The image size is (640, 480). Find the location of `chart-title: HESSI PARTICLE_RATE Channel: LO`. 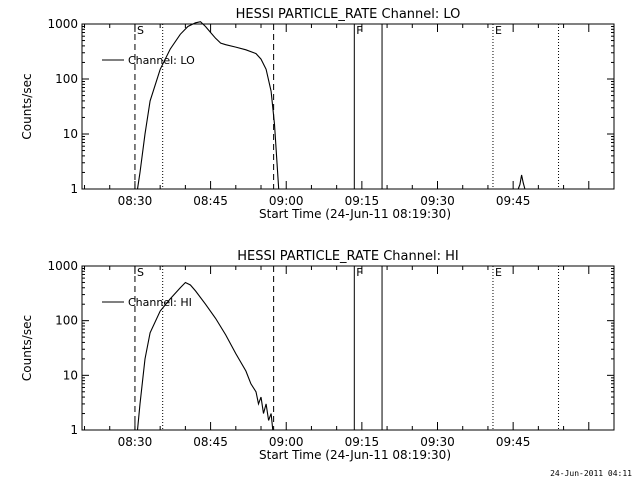

chart-title: HESSI PARTICLE_RATE Channel: LO is located at coordinates (348, 14).